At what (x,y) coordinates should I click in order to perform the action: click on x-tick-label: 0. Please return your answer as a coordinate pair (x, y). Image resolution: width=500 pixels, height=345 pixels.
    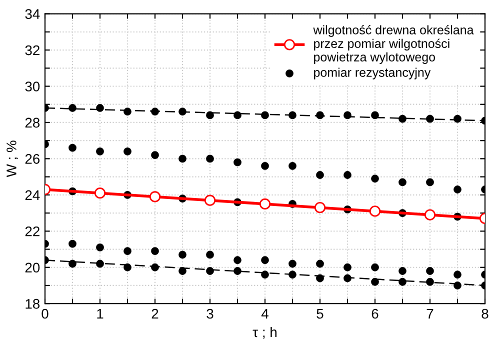
    Looking at the image, I should click on (45, 313).